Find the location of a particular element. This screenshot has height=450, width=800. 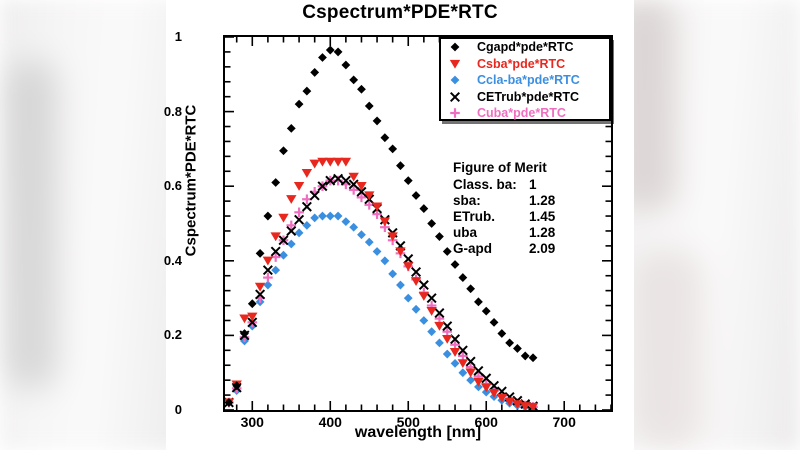

legend-item: Cgapd*pde*RTC is located at coordinates (525, 47).